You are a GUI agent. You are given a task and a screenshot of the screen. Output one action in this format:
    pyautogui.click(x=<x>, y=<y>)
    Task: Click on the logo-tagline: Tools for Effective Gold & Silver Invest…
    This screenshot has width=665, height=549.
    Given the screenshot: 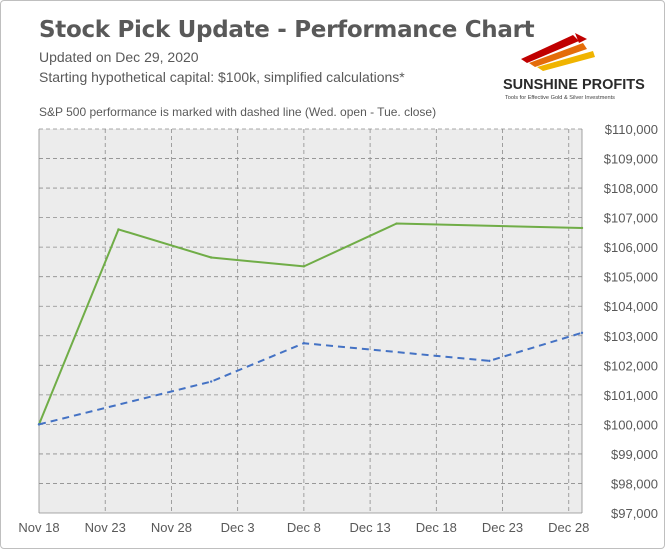 What is the action you would take?
    pyautogui.click(x=560, y=98)
    